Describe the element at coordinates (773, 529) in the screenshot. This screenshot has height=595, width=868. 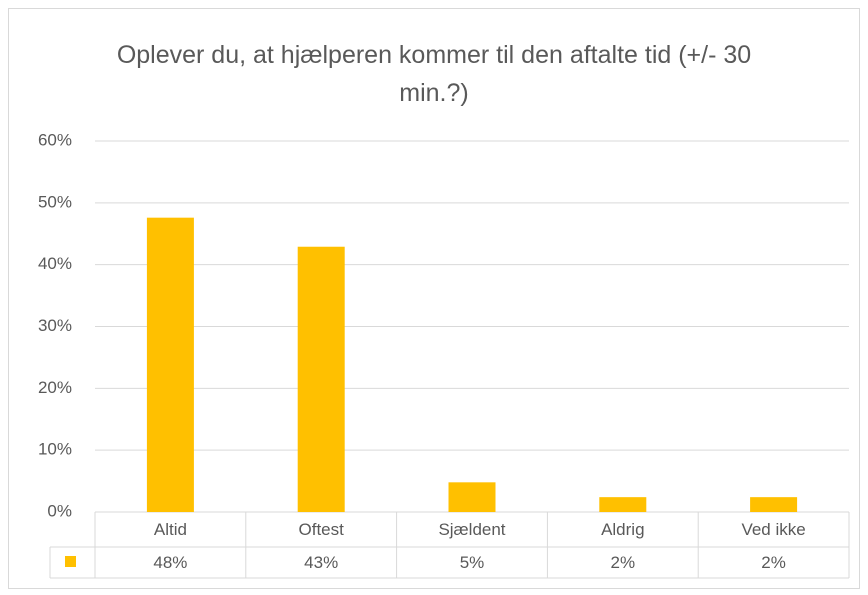
I see `x-tick-label: Ved ikke` at that location.